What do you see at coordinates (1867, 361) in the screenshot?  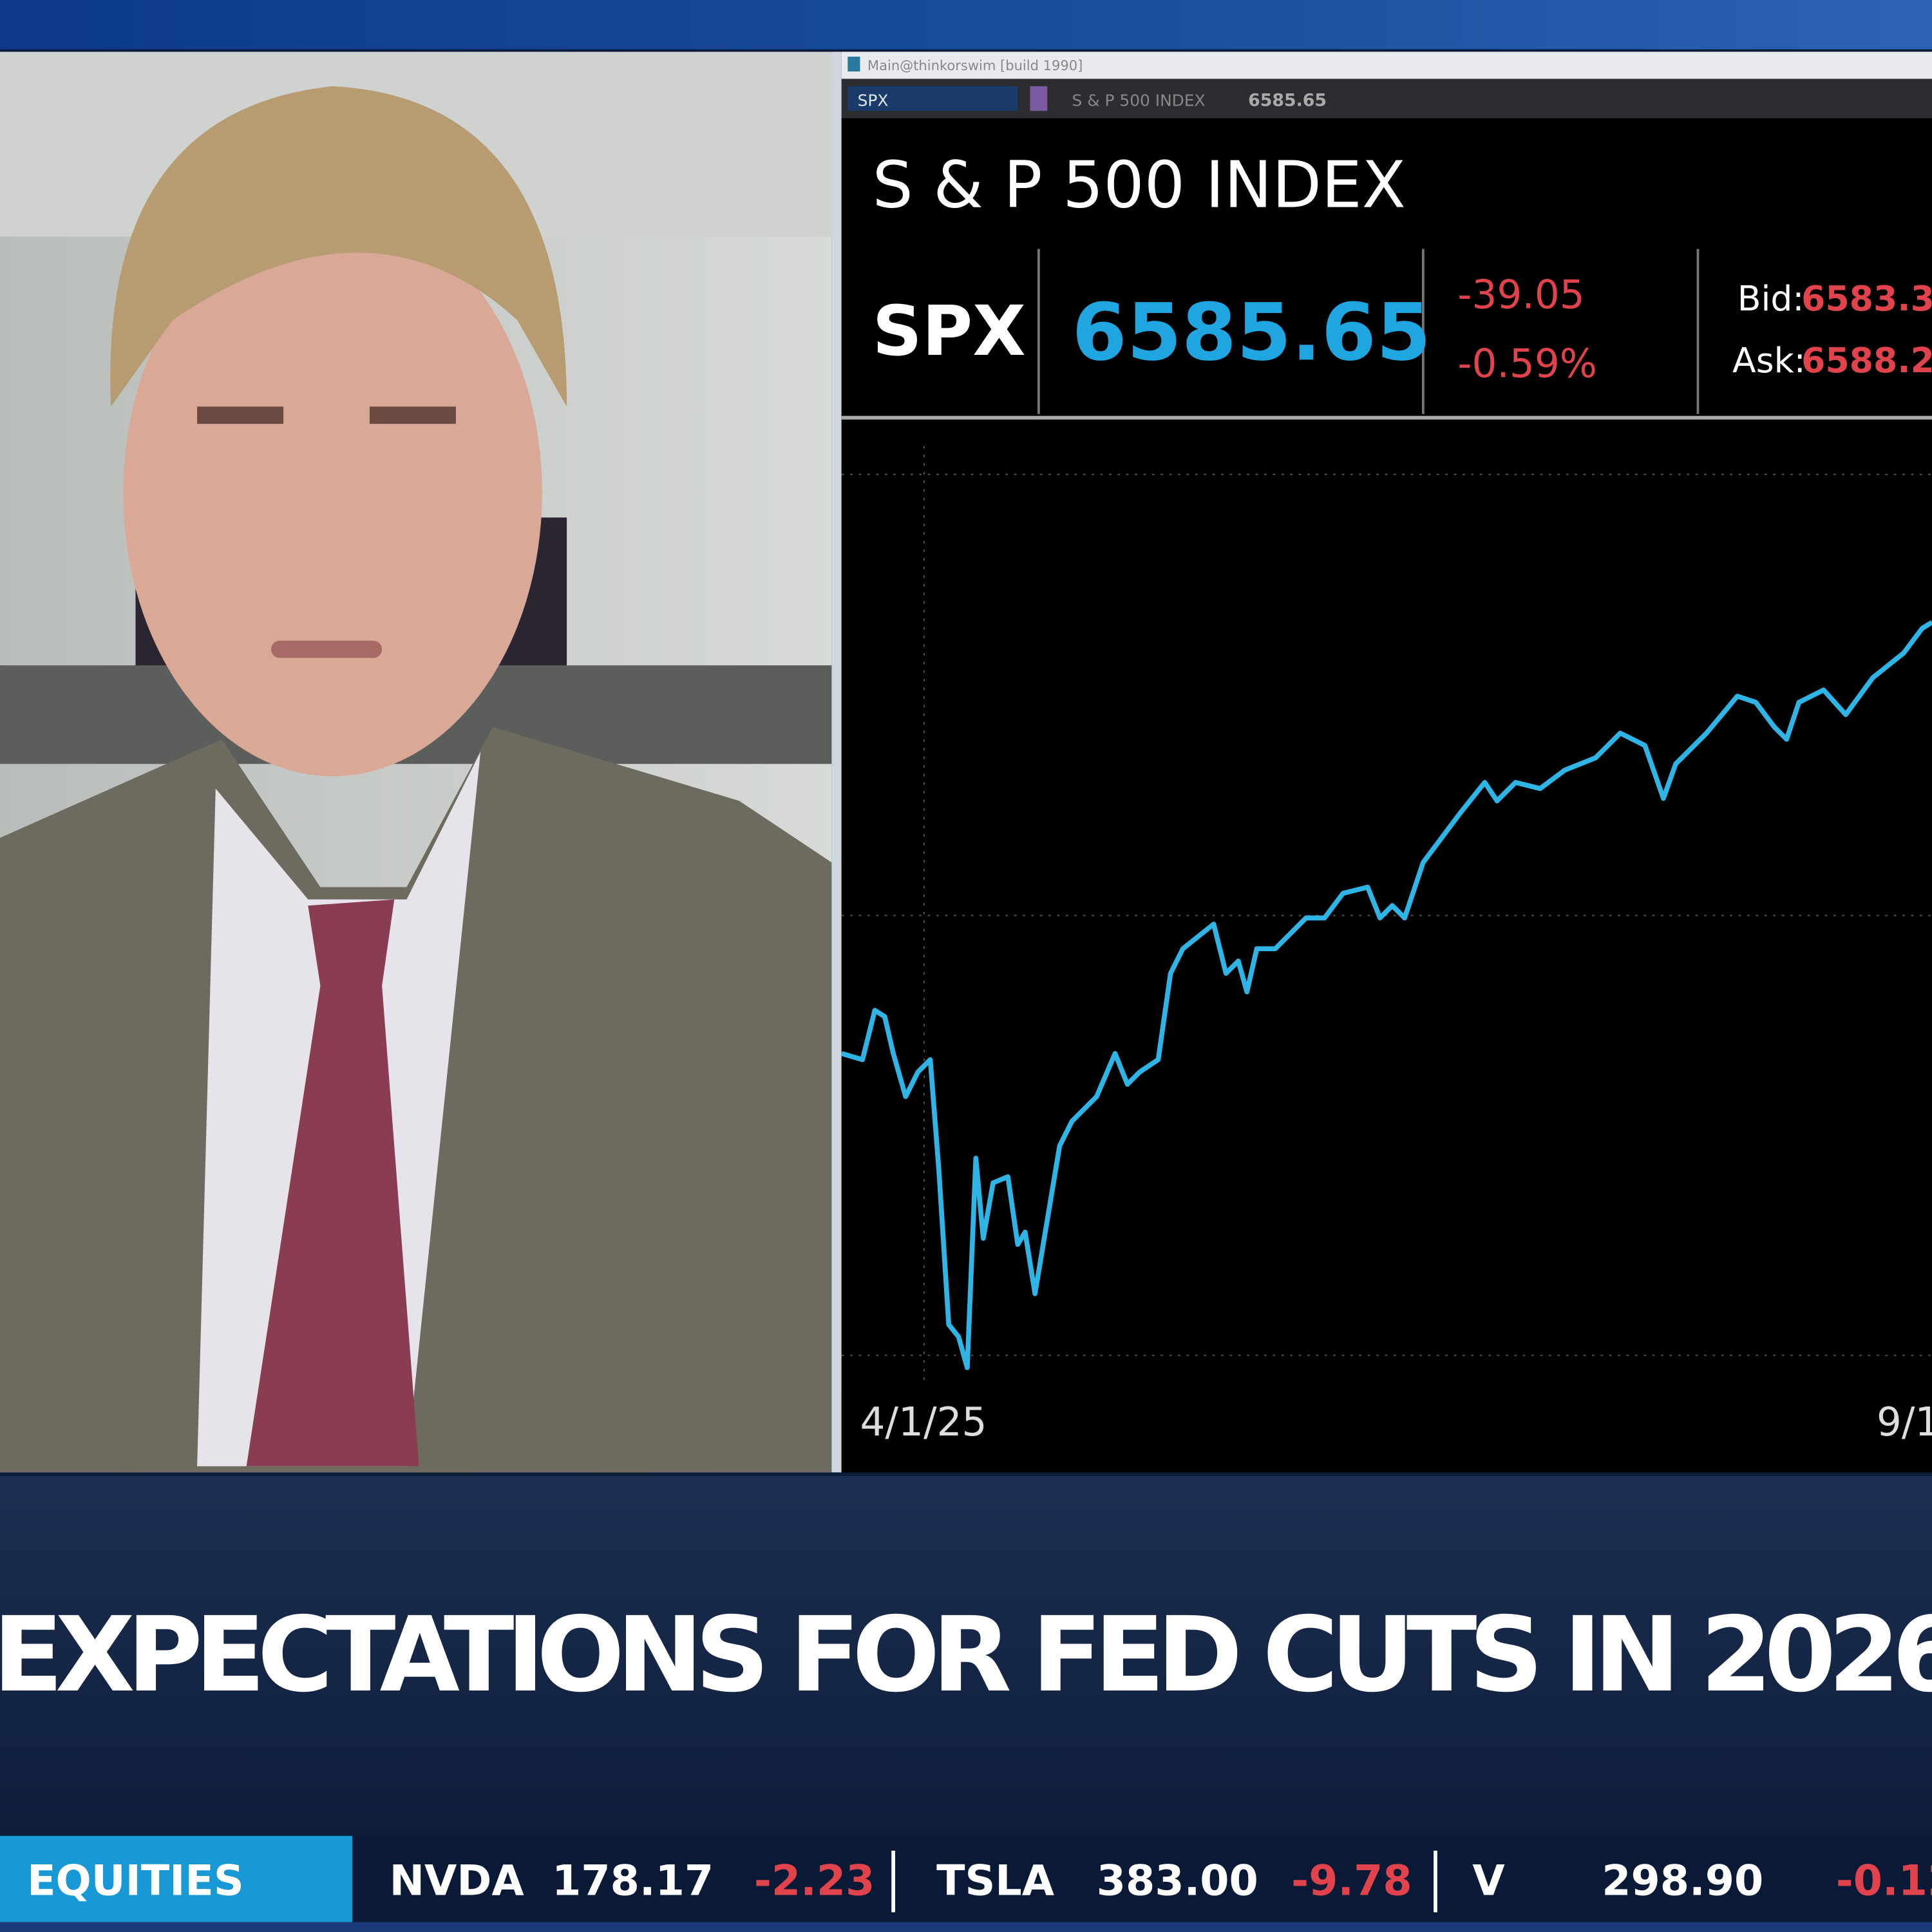 I see `ask-value: 6588.2` at bounding box center [1867, 361].